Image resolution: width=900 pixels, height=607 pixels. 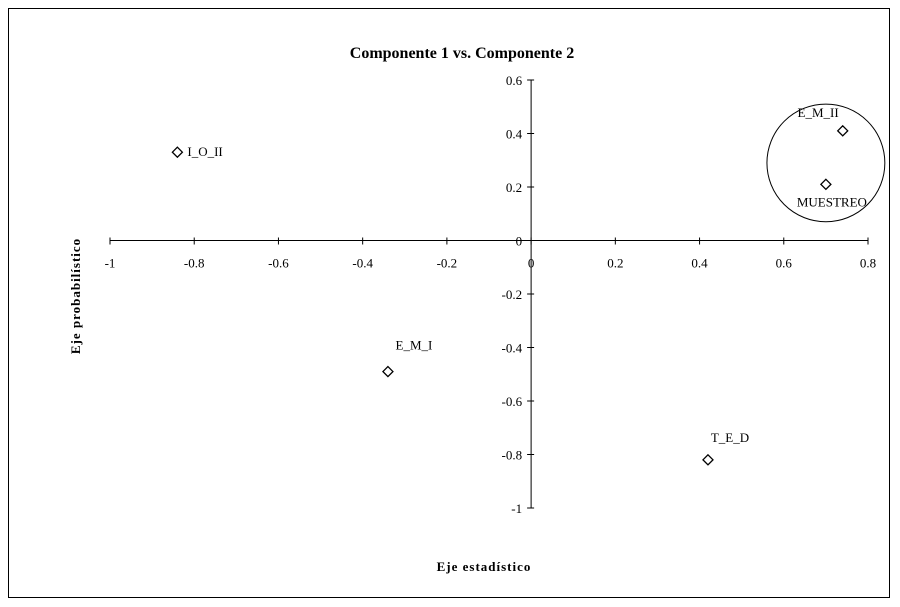 What do you see at coordinates (519, 241) in the screenshot?
I see `y-tick-label: 0` at bounding box center [519, 241].